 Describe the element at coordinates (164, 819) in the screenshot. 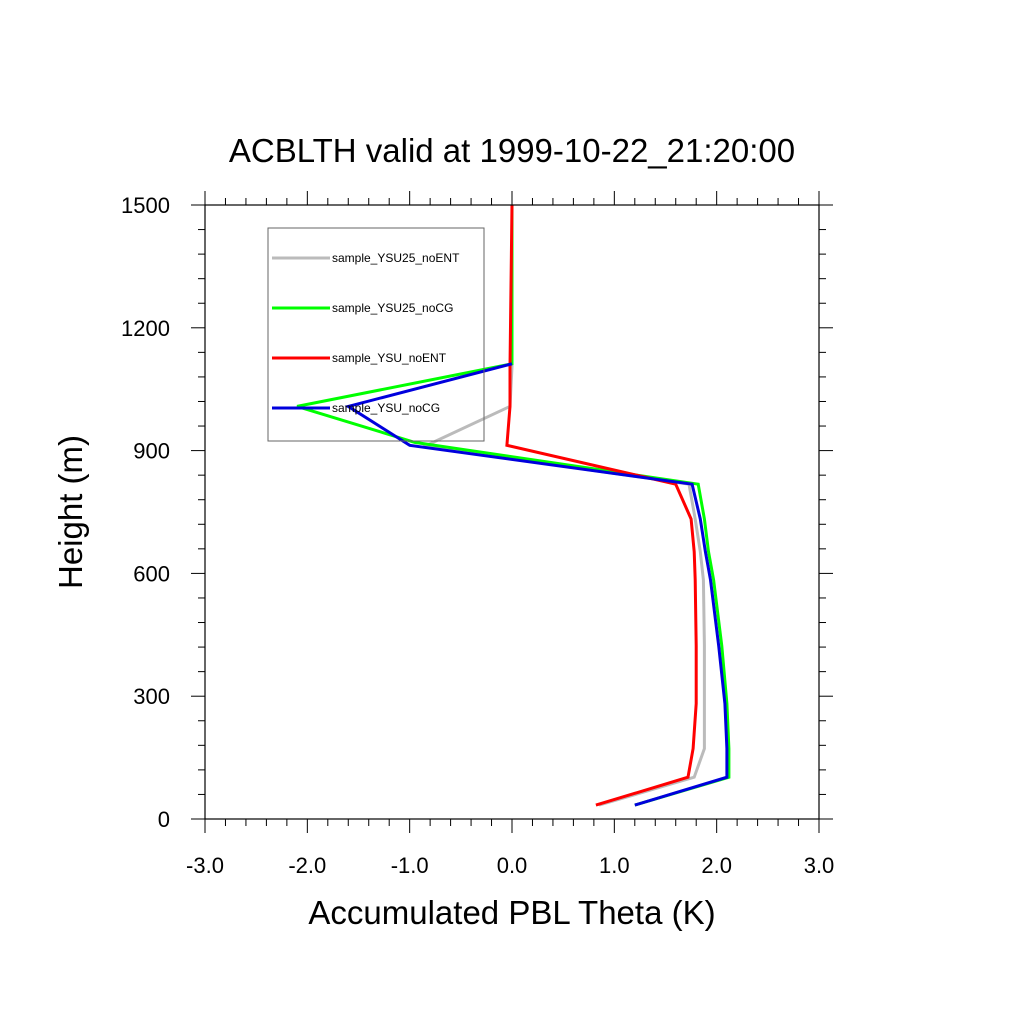

I see `y-tick-label: 0` at that location.